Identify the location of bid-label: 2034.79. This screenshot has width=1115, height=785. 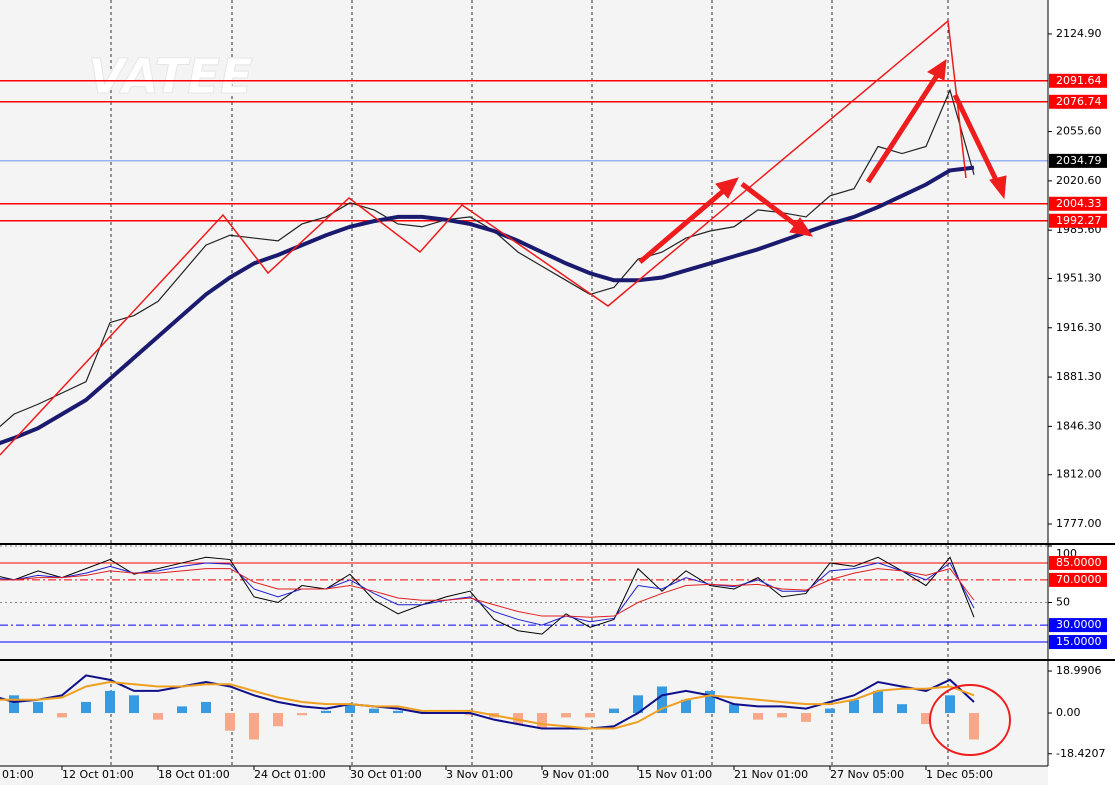
(1079, 160).